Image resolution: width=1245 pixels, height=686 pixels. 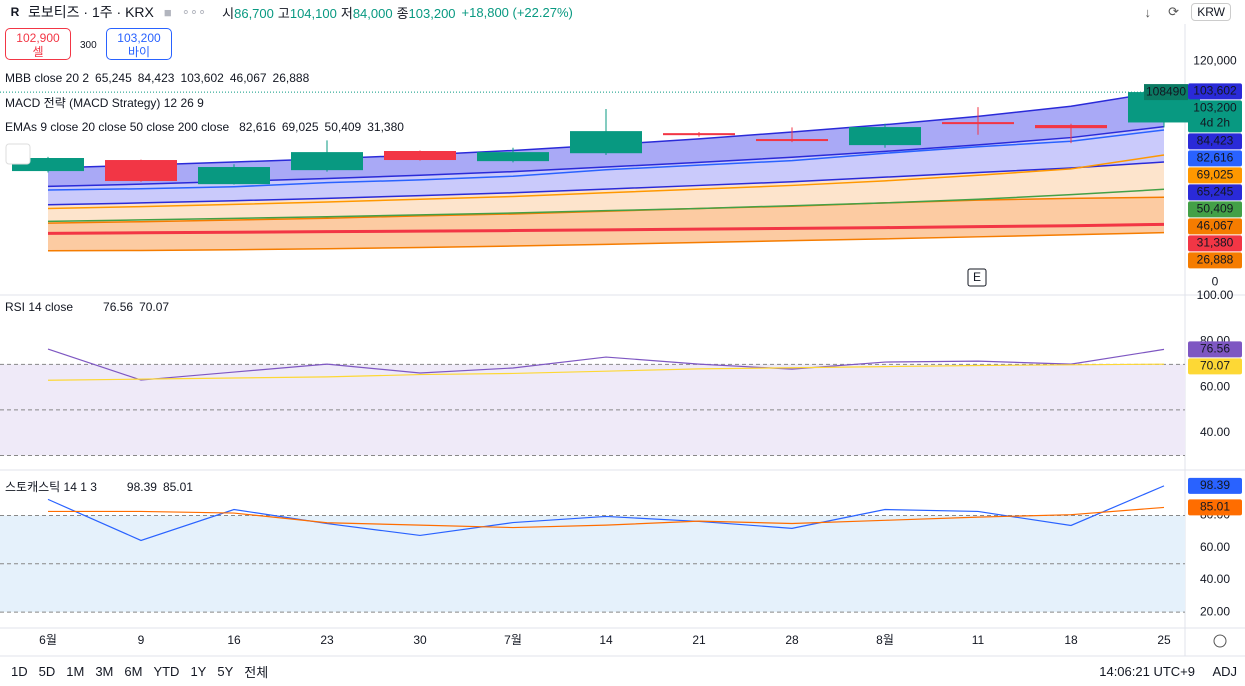 What do you see at coordinates (91, 12) in the screenshot?
I see `symbol: 로보티즈 · 1주 · KRX` at bounding box center [91, 12].